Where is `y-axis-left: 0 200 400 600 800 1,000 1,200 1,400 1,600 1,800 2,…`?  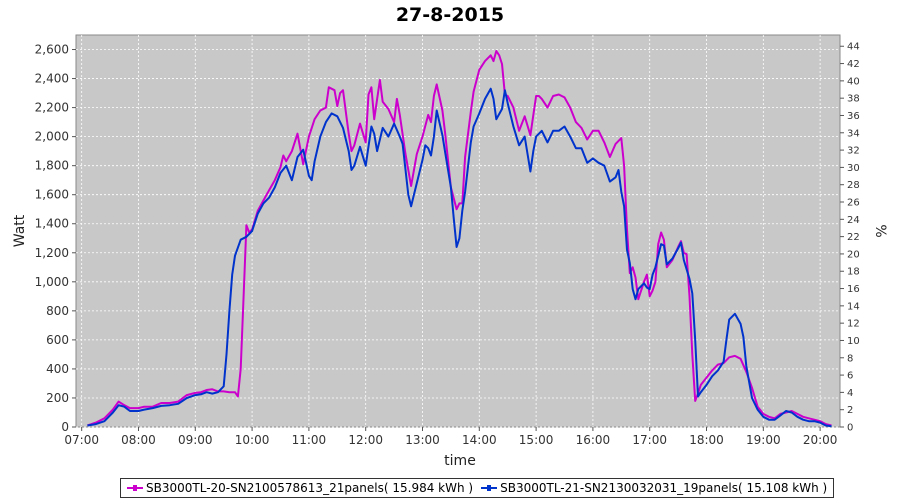 y-axis-left: 0 200 400 600 800 1,000 1,200 1,400 1,600 1,800 2,… is located at coordinates (55, 238).